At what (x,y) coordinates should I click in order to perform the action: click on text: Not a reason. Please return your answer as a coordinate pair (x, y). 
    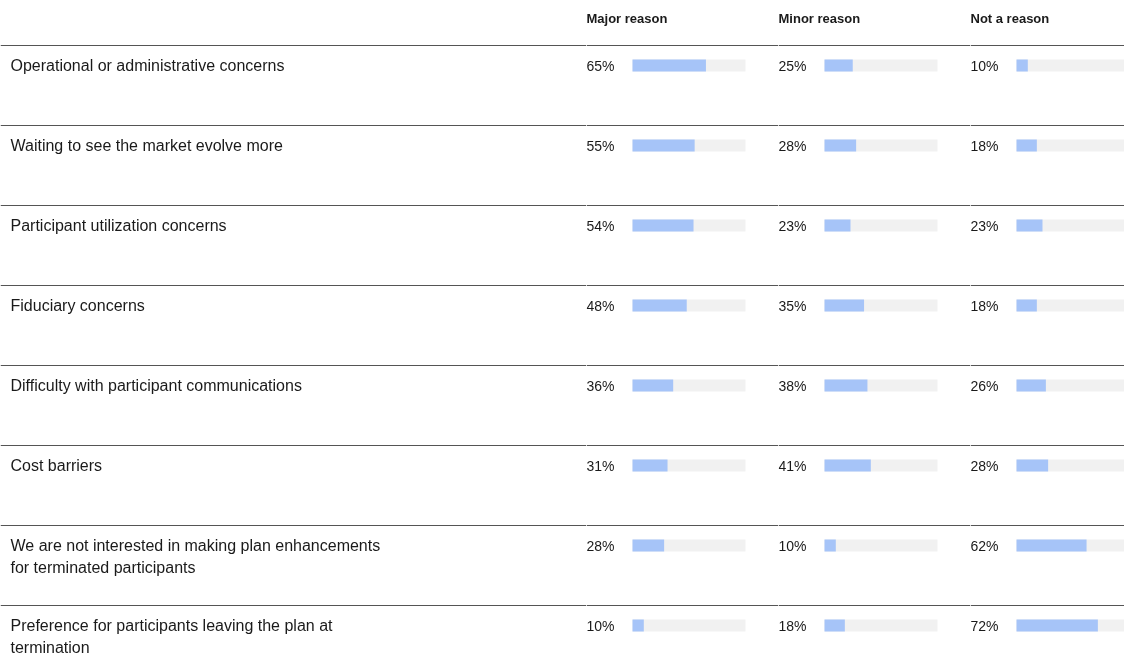
    Looking at the image, I should click on (1010, 18).